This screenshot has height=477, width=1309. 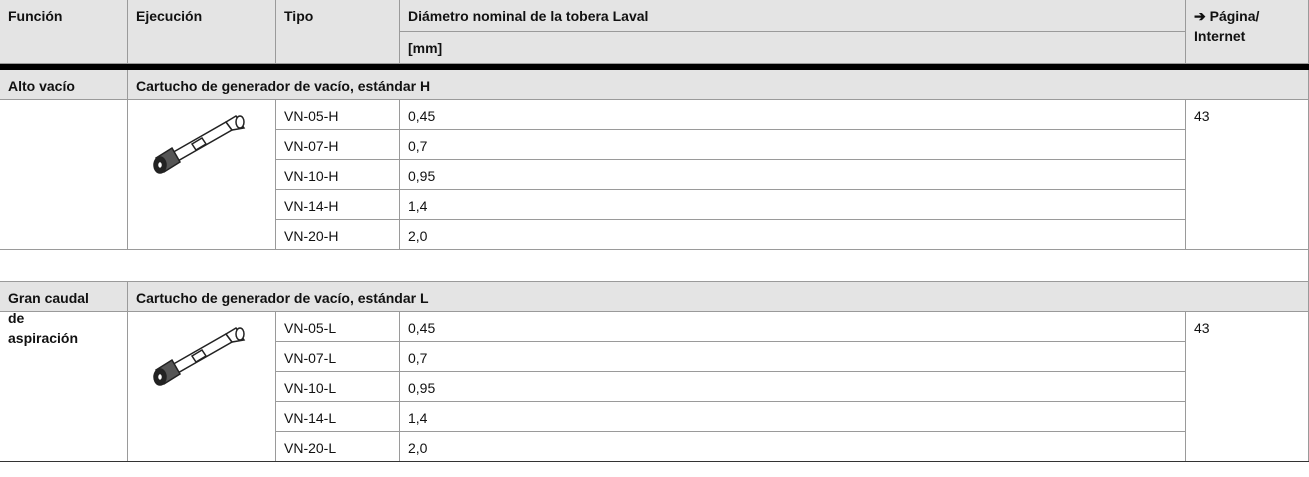 I want to click on cell-text: Ejecución, so click(x=169, y=16).